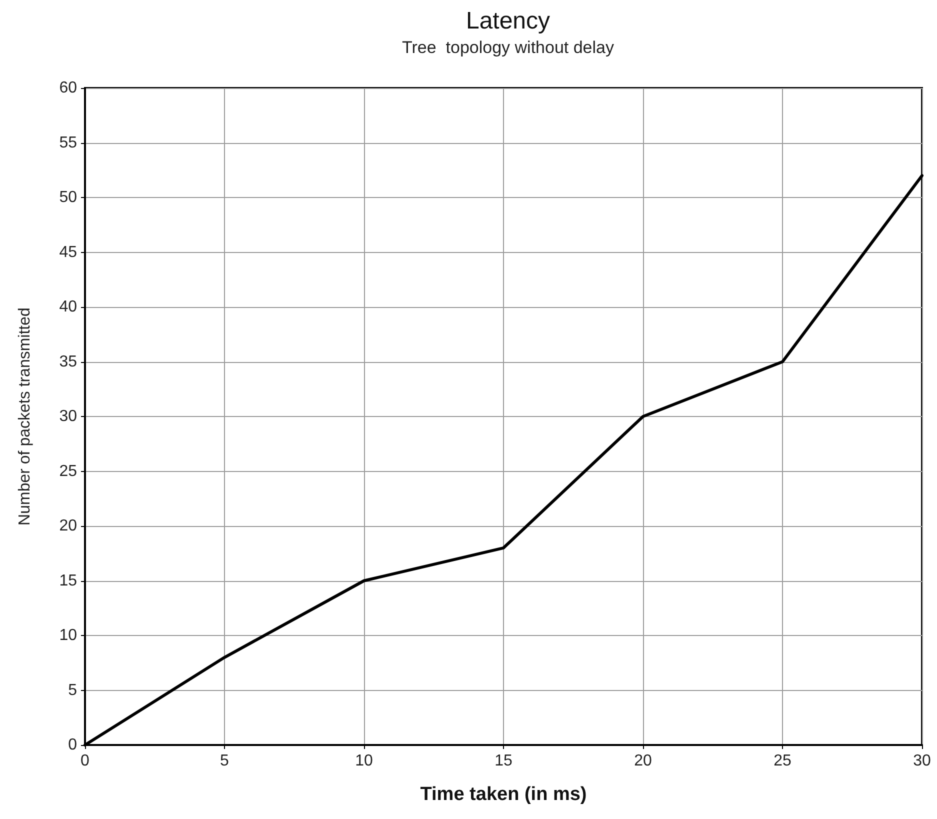 The image size is (937, 819). Describe the element at coordinates (68, 471) in the screenshot. I see `y-tick-label: 25` at that location.